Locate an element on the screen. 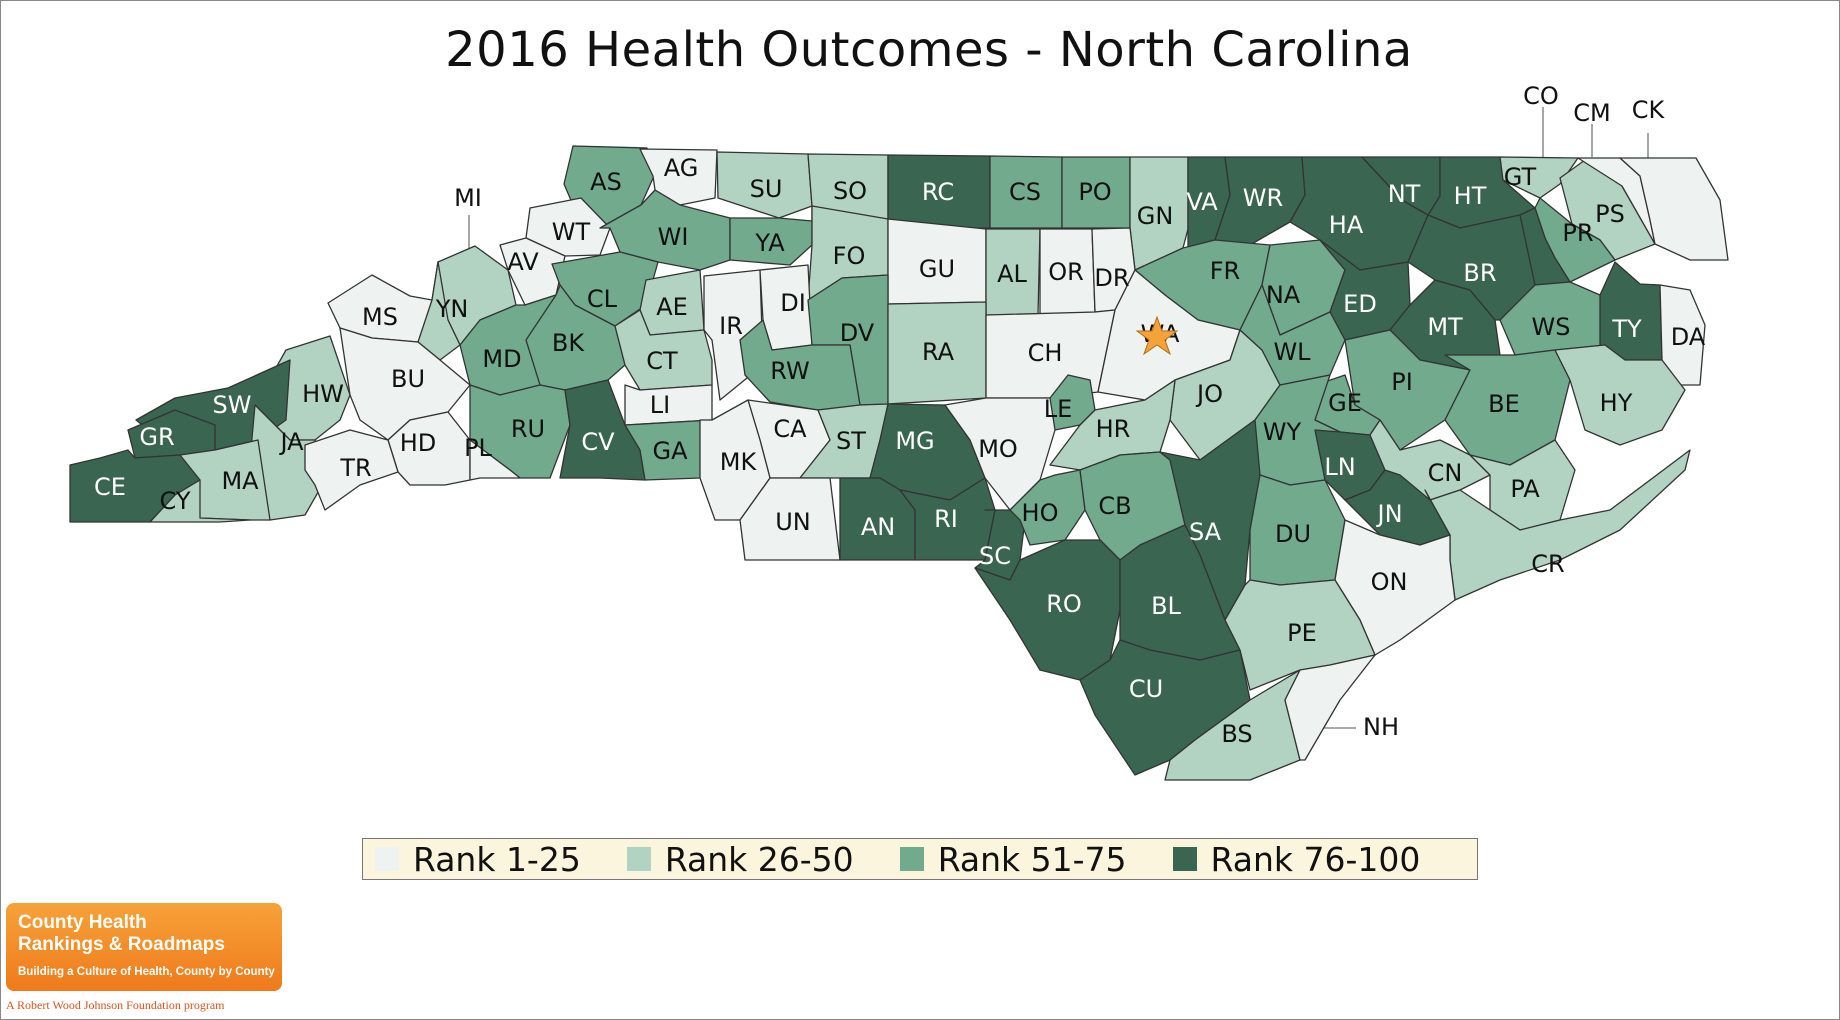 This screenshot has height=1020, width=1840. county-su is located at coordinates (764, 185).